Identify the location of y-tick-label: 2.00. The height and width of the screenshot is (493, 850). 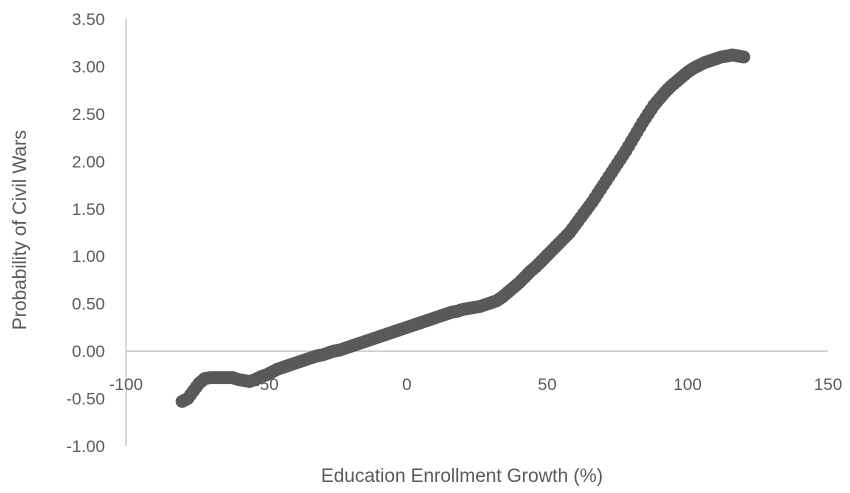
(88, 161).